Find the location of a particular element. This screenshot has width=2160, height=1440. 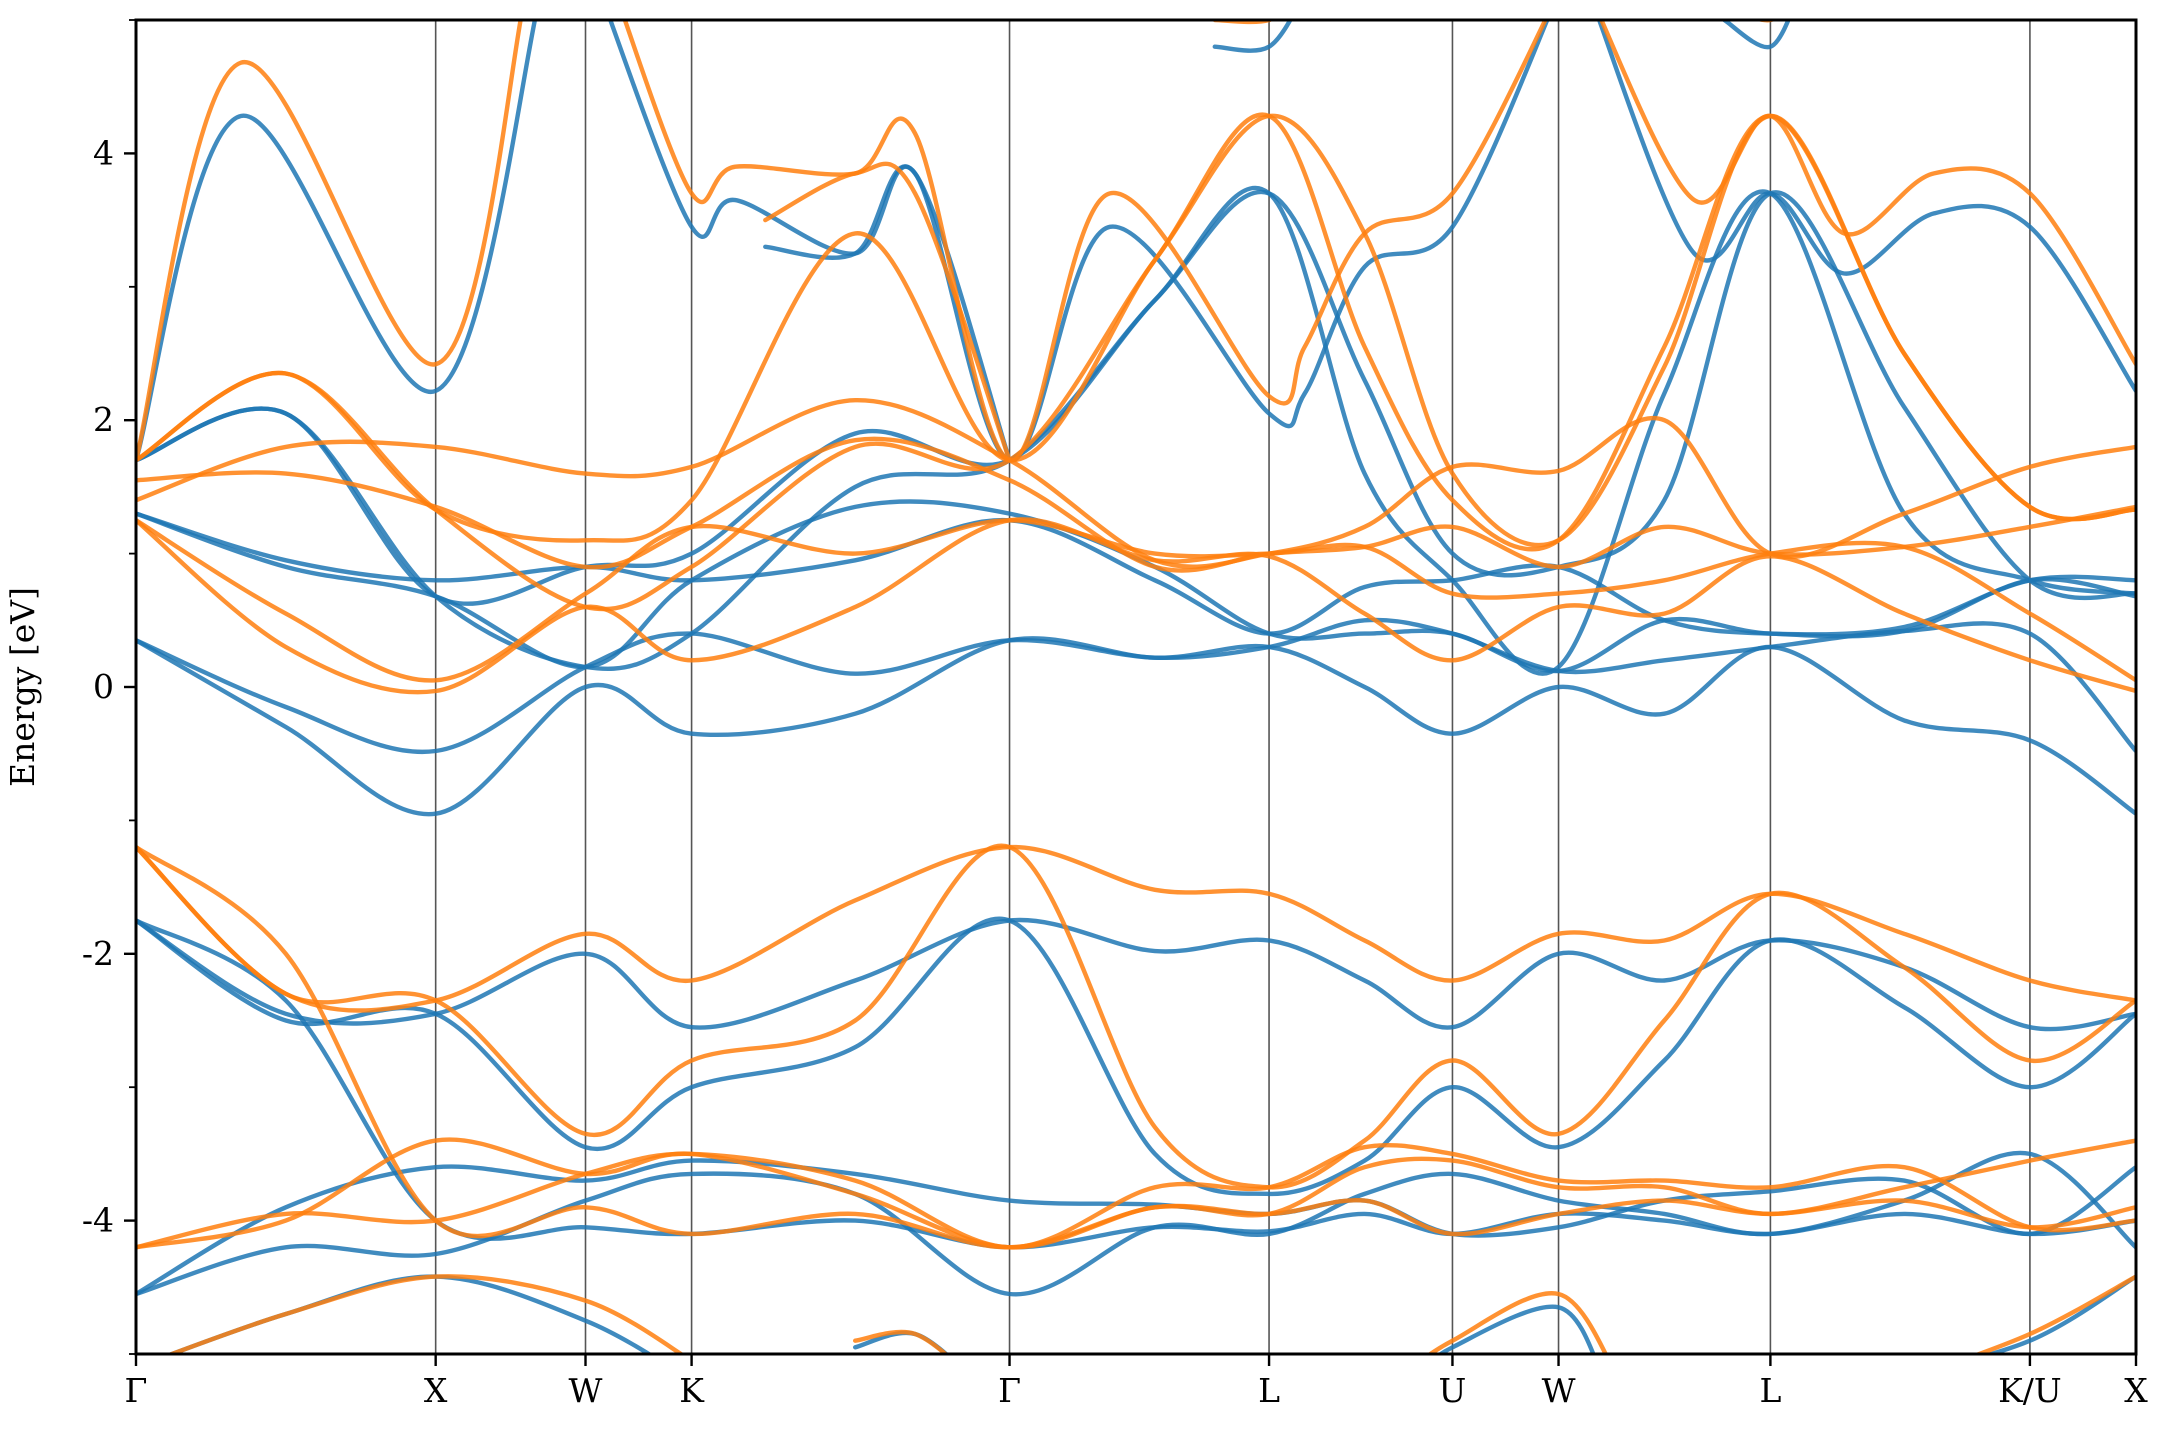

y-tick-label: -4 is located at coordinates (98, 1220).